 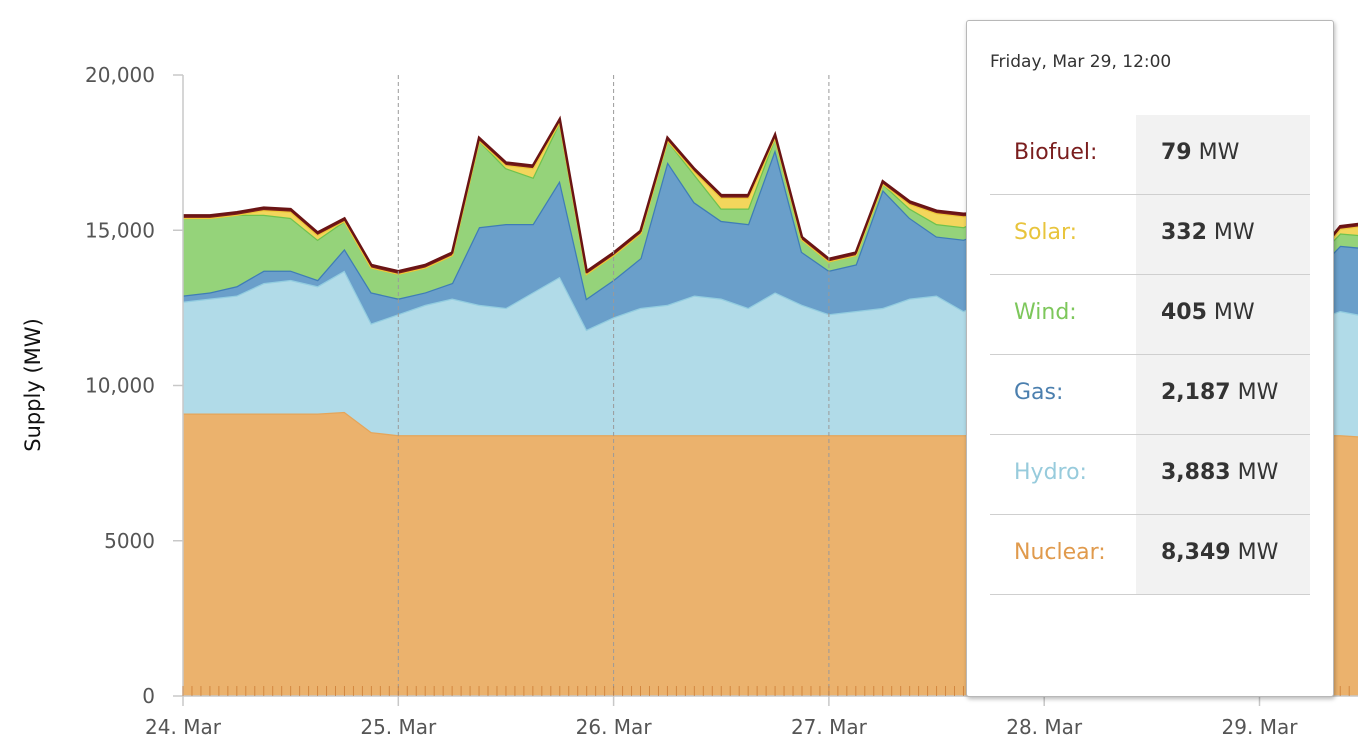 I want to click on tooltip-series-value: 3,883 MW, so click(x=1219, y=472).